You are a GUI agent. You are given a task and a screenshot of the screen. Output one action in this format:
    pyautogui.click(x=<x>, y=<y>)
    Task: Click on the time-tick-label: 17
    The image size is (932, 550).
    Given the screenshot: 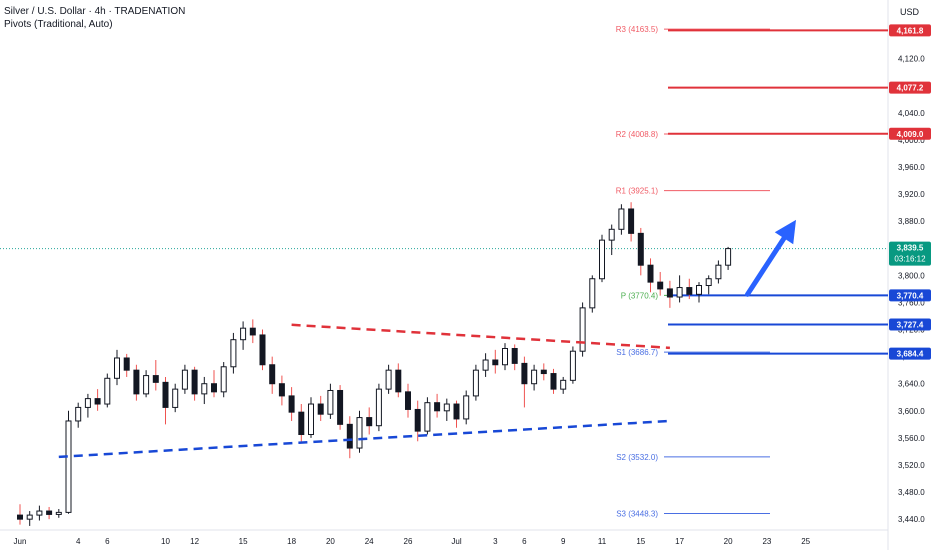 What is the action you would take?
    pyautogui.click(x=679, y=541)
    